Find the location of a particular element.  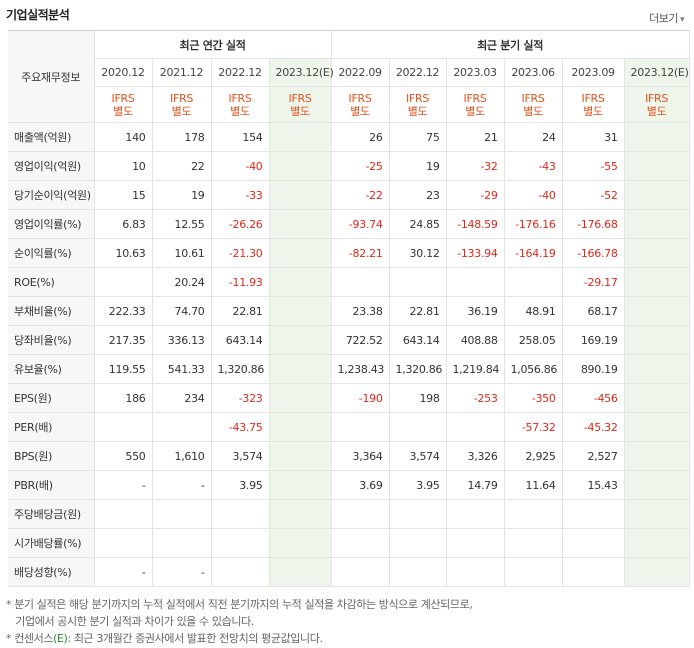

table-cell: 68.17 is located at coordinates (593, 311).